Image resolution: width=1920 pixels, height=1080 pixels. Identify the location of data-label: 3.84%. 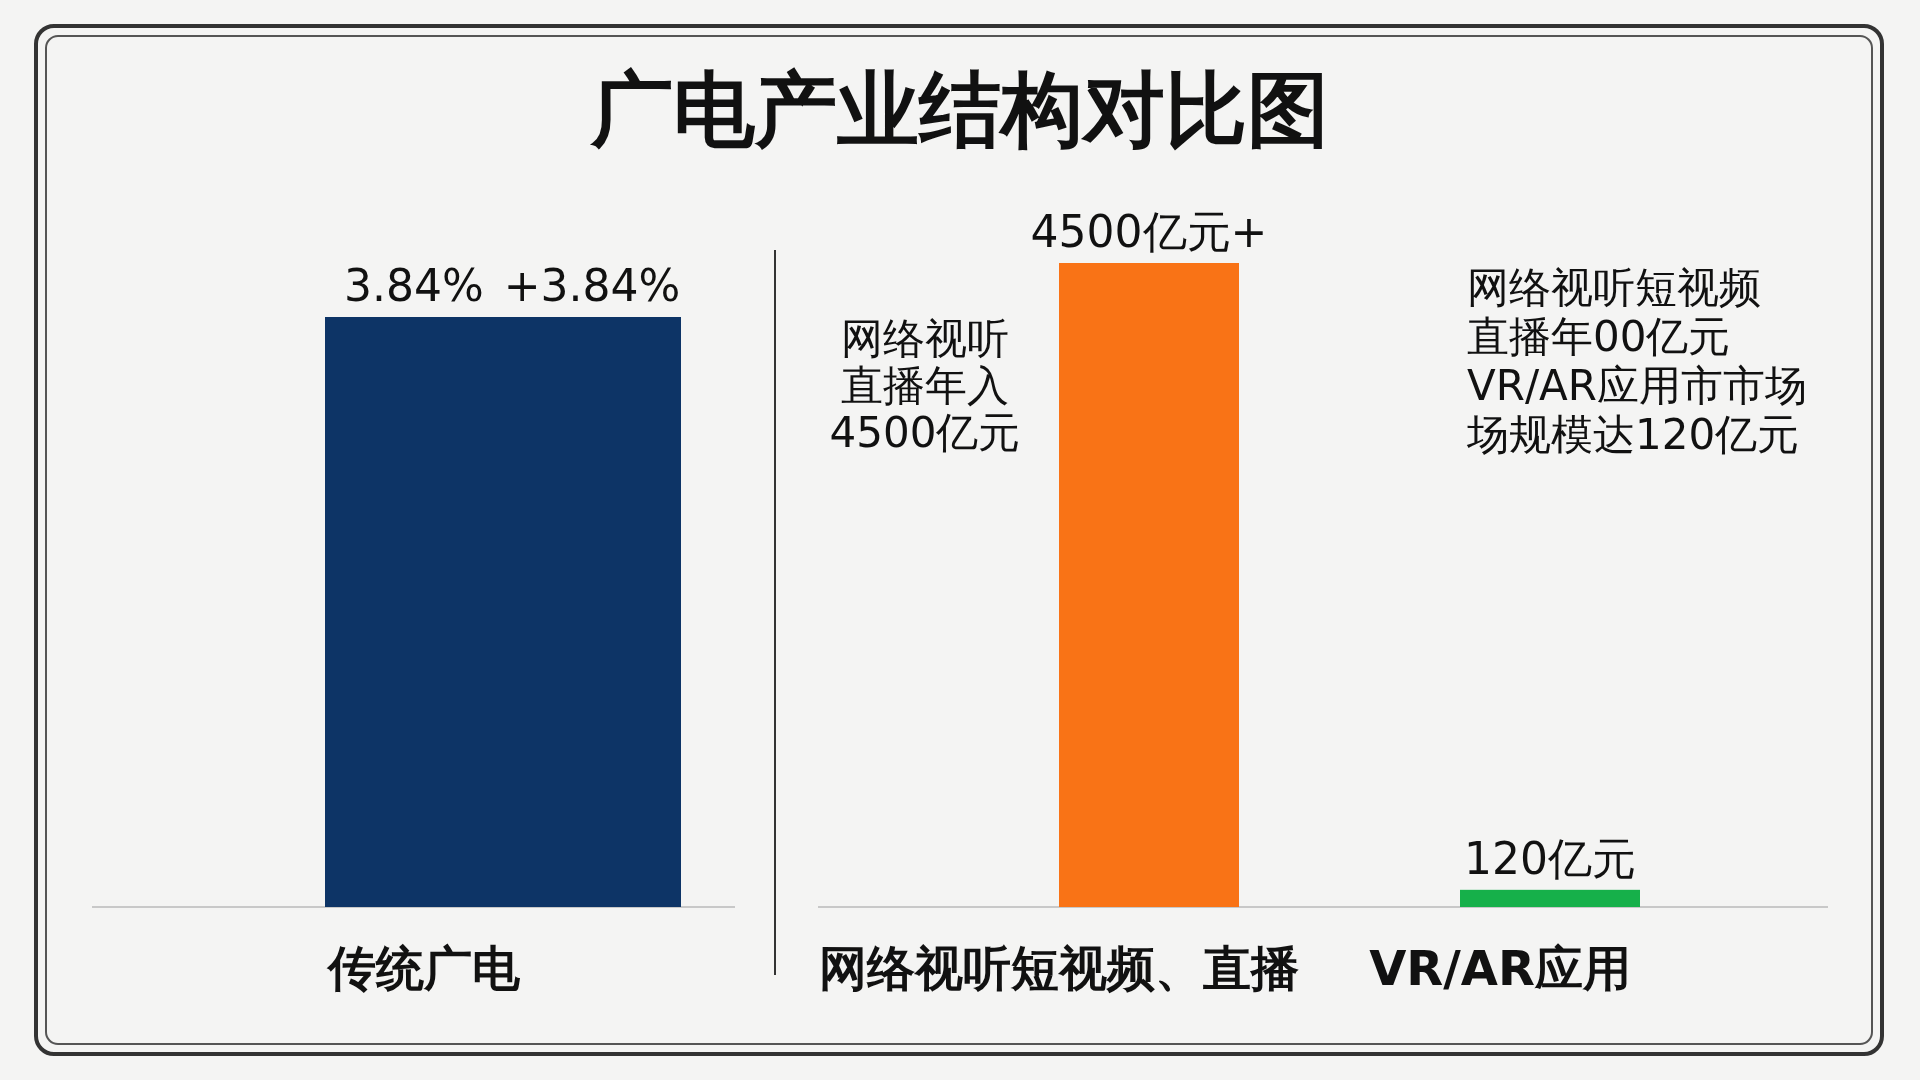
(414, 285).